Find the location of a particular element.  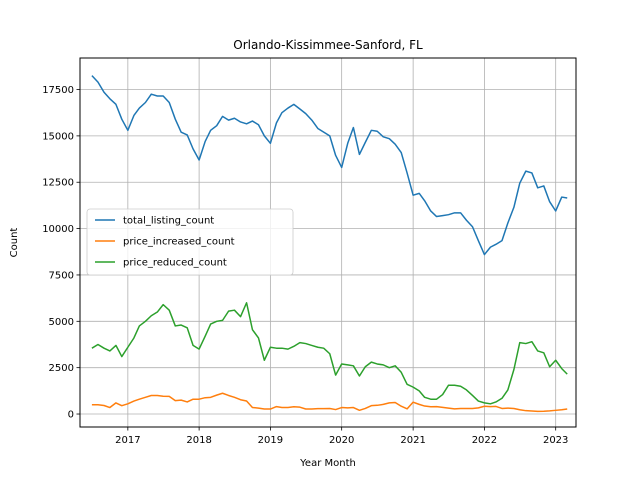

x-tick-label: 2019 is located at coordinates (270, 440).